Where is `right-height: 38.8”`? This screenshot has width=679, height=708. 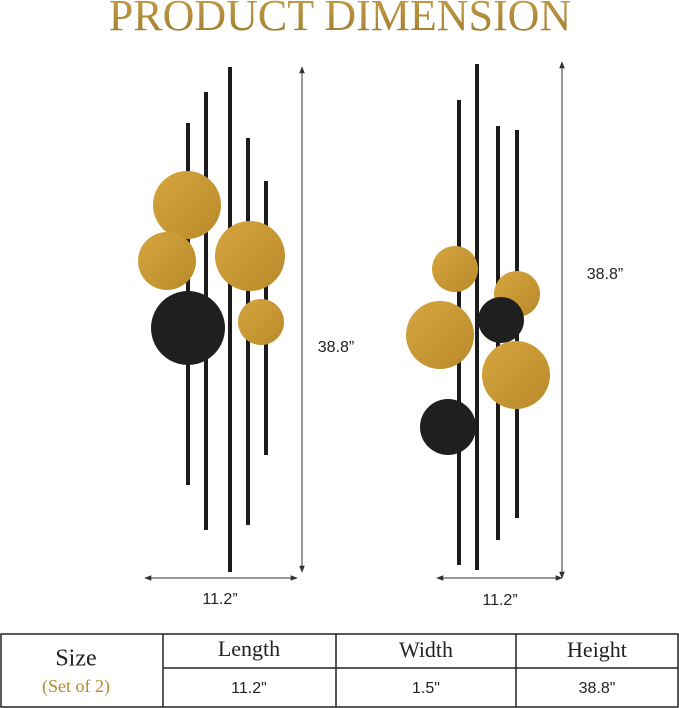
right-height: 38.8” is located at coordinates (605, 274).